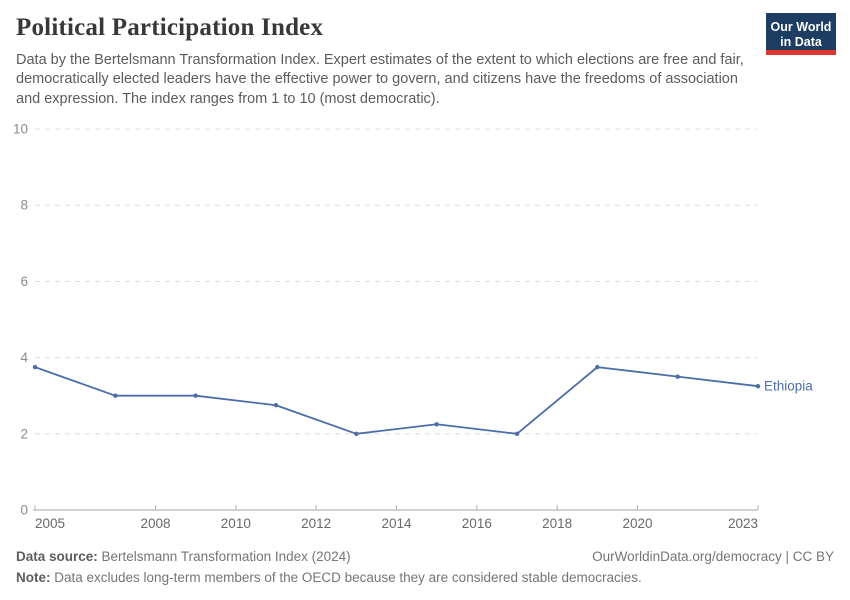 This screenshot has height=600, width=850. What do you see at coordinates (24, 510) in the screenshot?
I see `y-axis-tick-label: 0` at bounding box center [24, 510].